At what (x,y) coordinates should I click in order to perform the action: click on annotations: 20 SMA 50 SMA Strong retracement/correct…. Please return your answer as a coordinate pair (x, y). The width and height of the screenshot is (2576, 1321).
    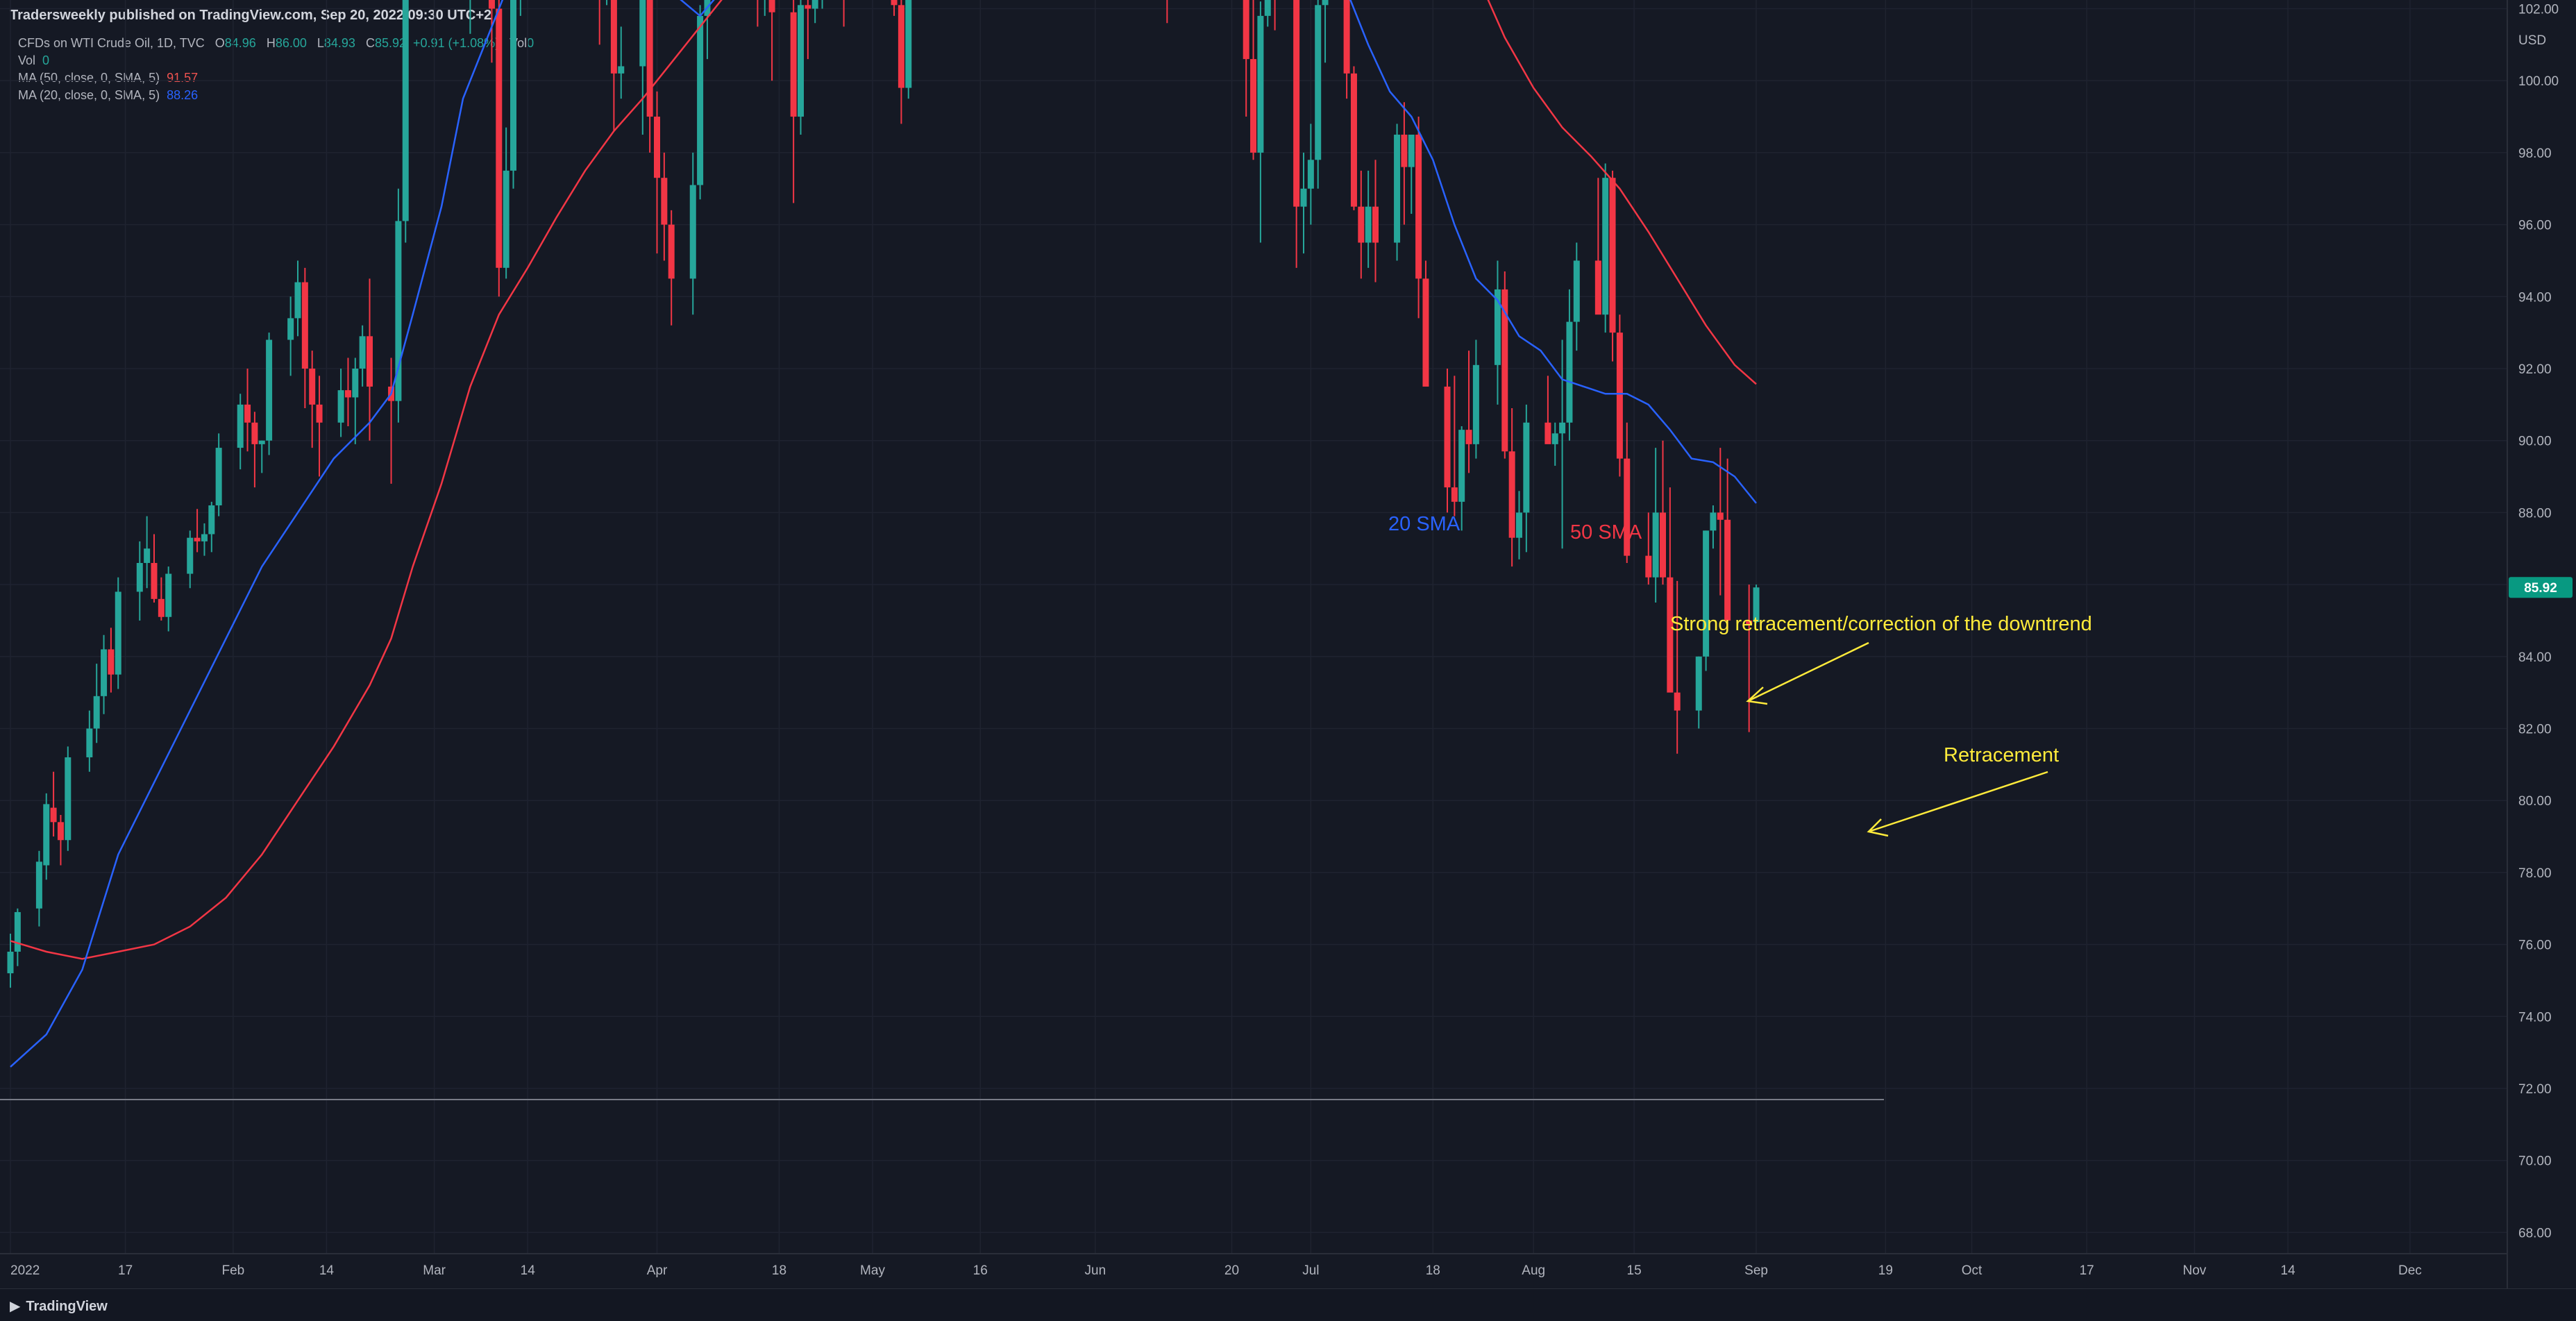
    Looking at the image, I should click on (1740, 675).